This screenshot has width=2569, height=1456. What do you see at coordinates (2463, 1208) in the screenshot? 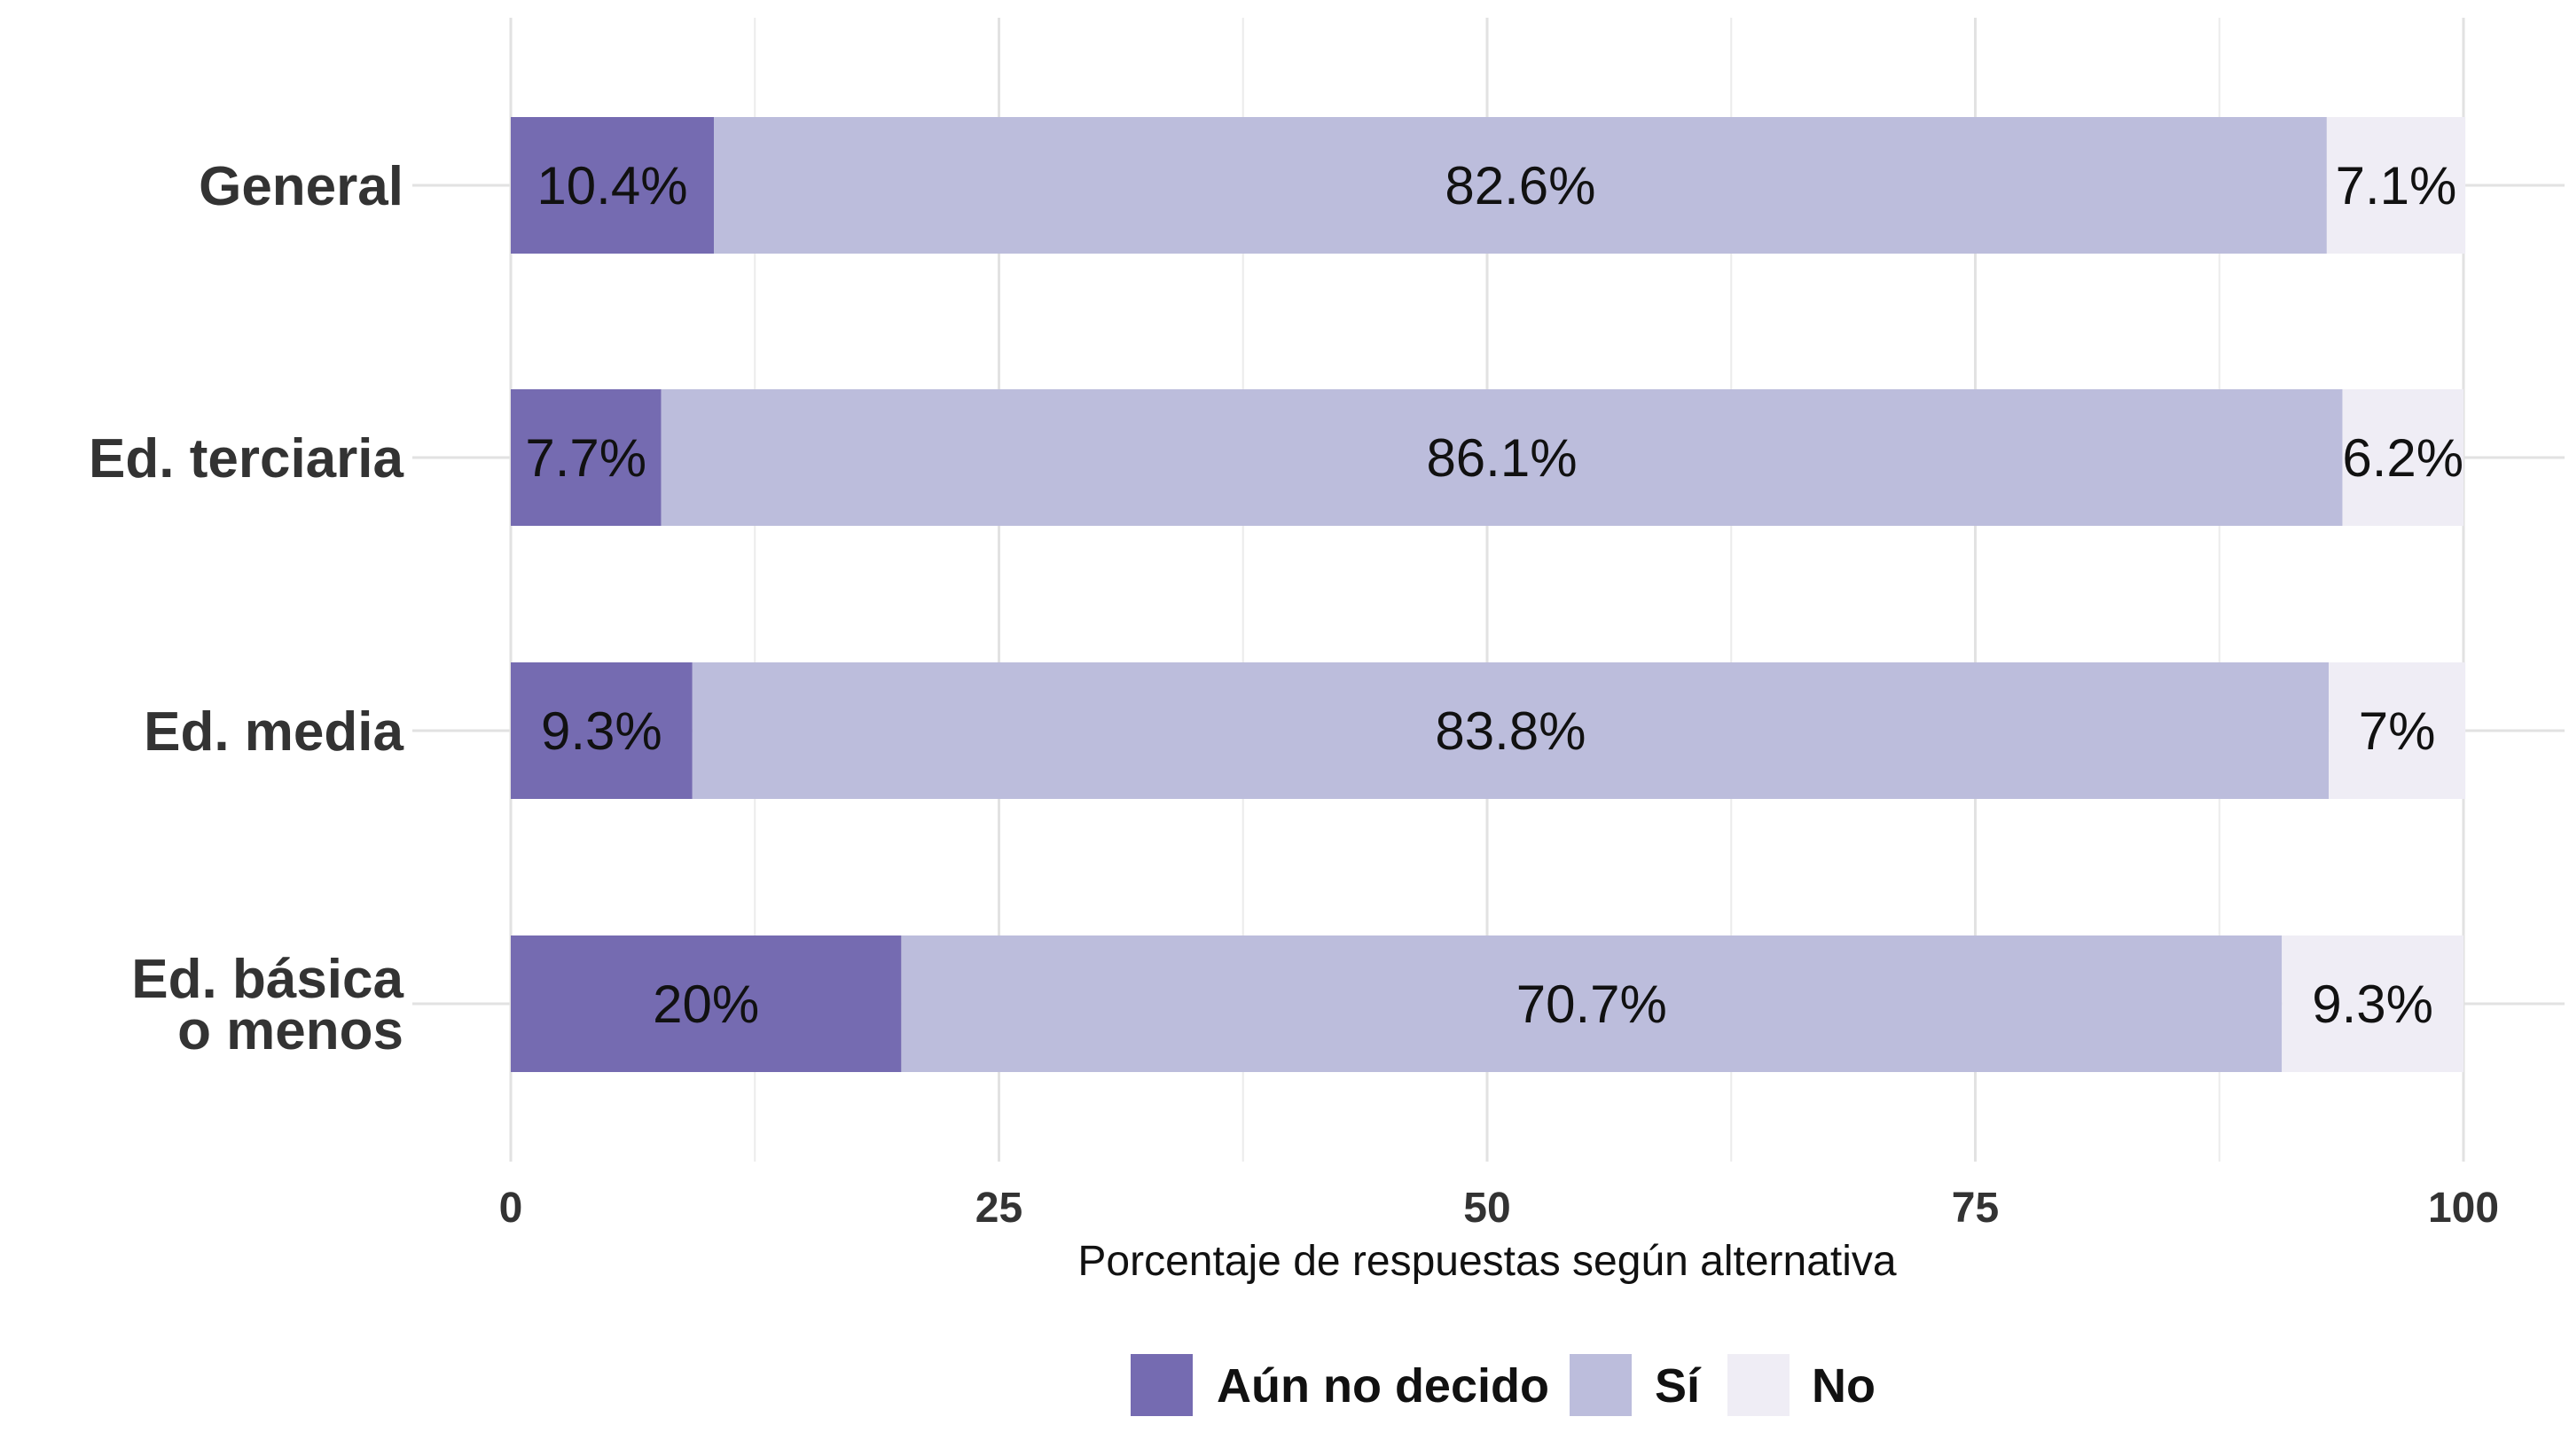
I see `x-tick-label: 100` at bounding box center [2463, 1208].